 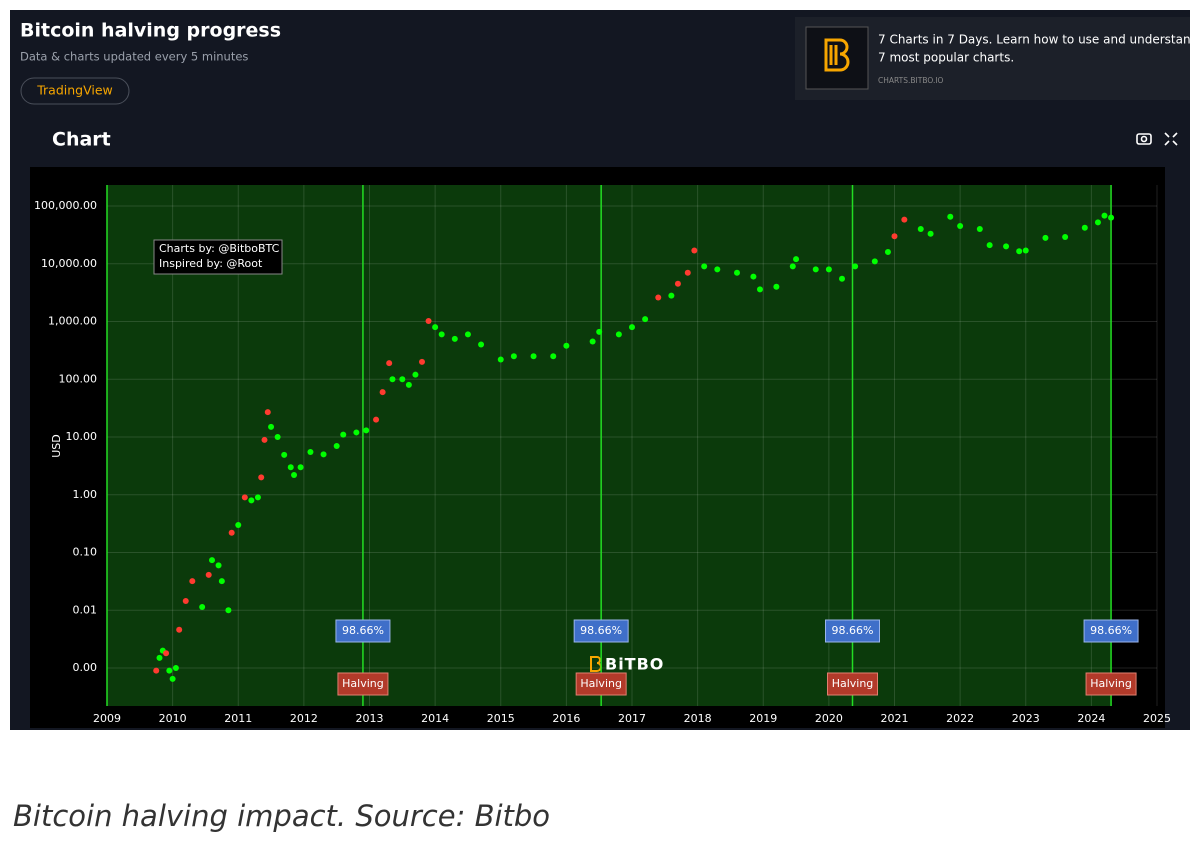 What do you see at coordinates (960, 718) in the screenshot?
I see `x-tick-label: 2022` at bounding box center [960, 718].